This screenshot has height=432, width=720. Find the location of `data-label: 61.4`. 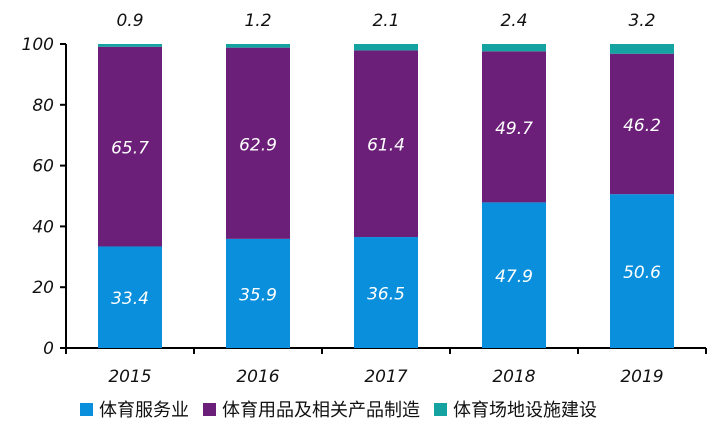

data-label: 61.4 is located at coordinates (386, 146).